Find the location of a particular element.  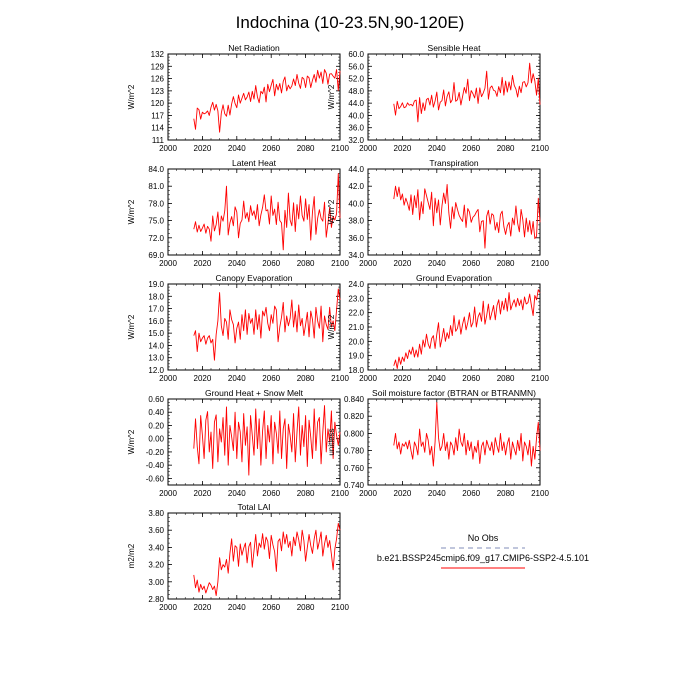

y-tick-label: 36.0 is located at coordinates (356, 128).